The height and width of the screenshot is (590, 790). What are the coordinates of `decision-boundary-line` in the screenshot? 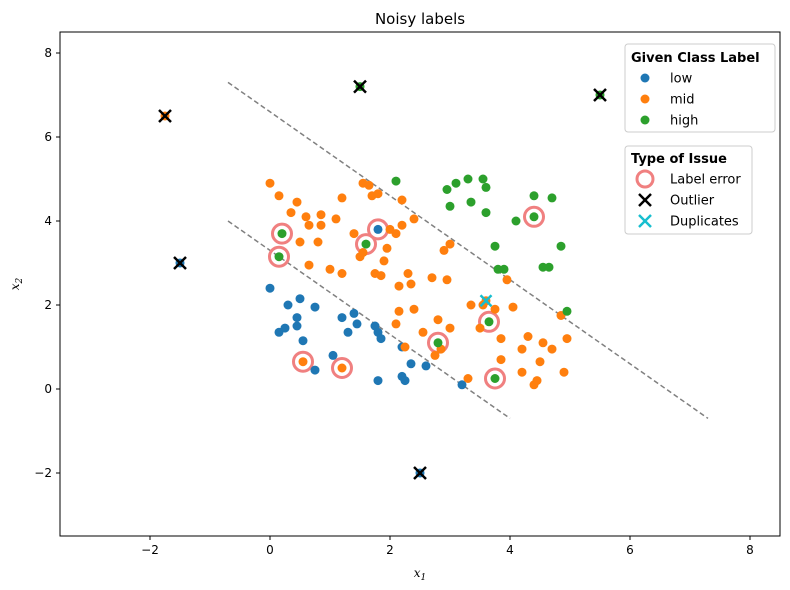 It's located at (369, 320).